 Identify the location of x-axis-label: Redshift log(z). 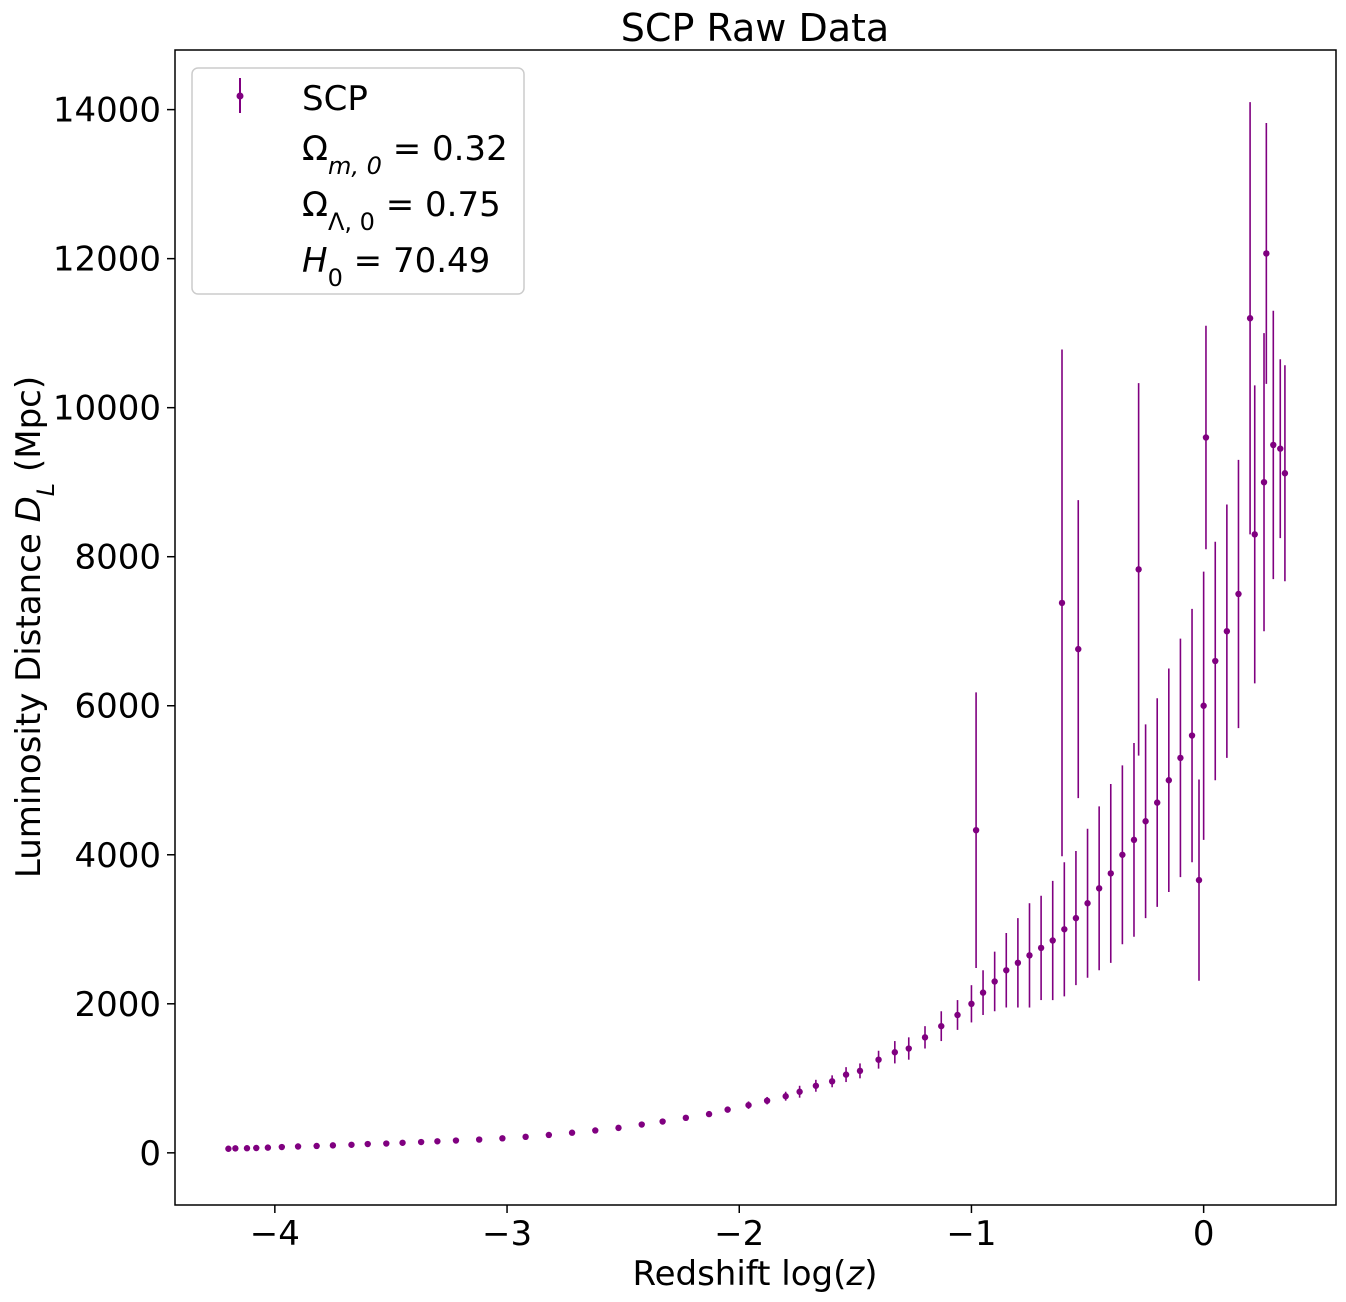
(754, 1274).